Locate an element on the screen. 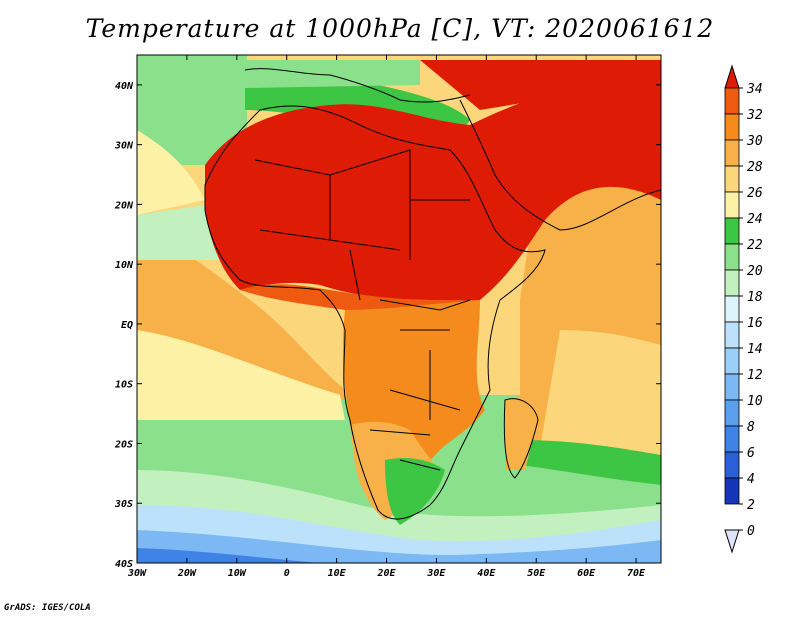  lat-tick-label: EQ is located at coordinates (127, 325).